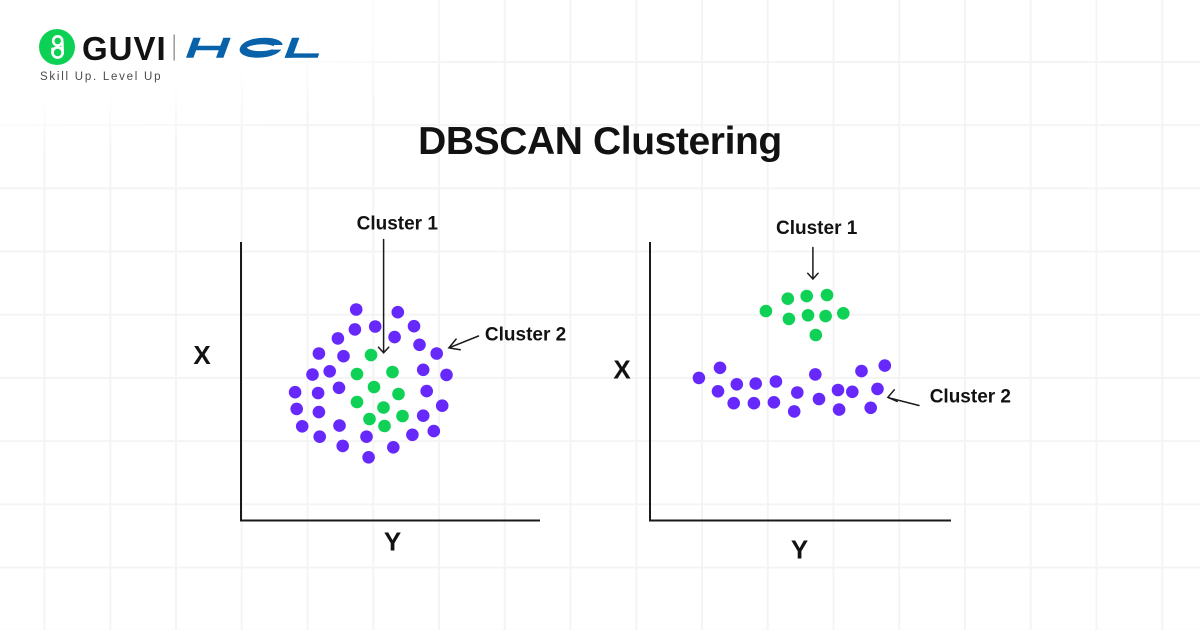 This screenshot has height=630, width=1200. I want to click on svg-text: GUVI, so click(124, 48).